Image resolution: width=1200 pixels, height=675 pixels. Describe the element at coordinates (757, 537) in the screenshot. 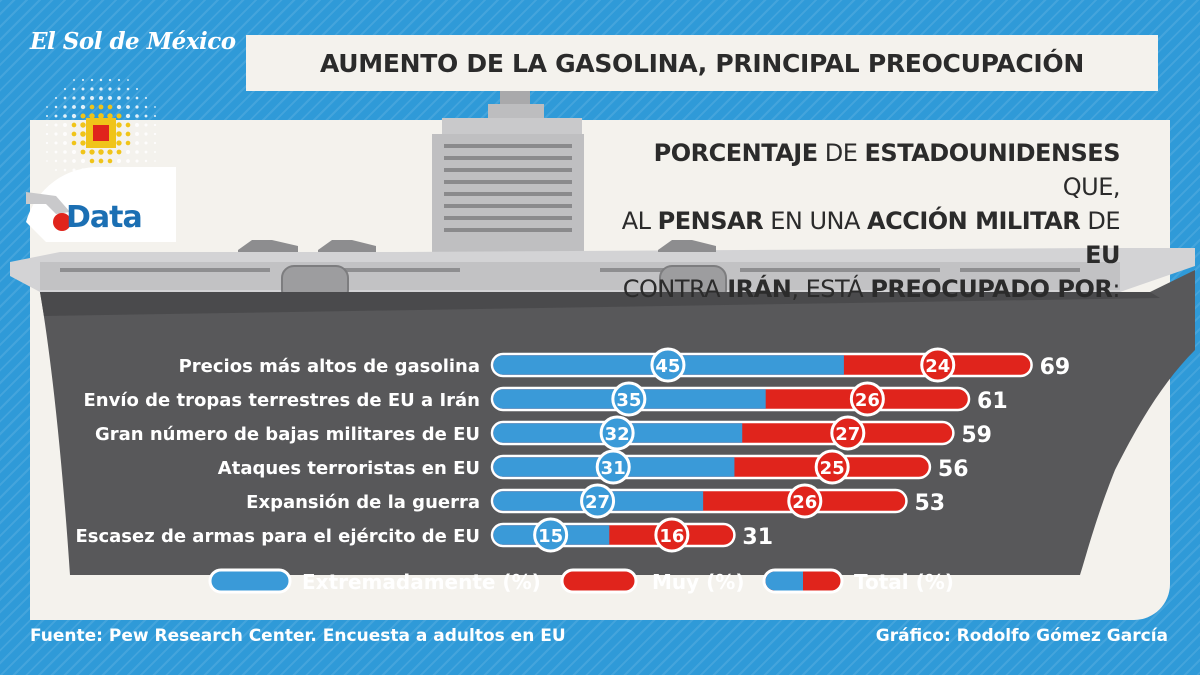

I see `total-label: 31` at that location.